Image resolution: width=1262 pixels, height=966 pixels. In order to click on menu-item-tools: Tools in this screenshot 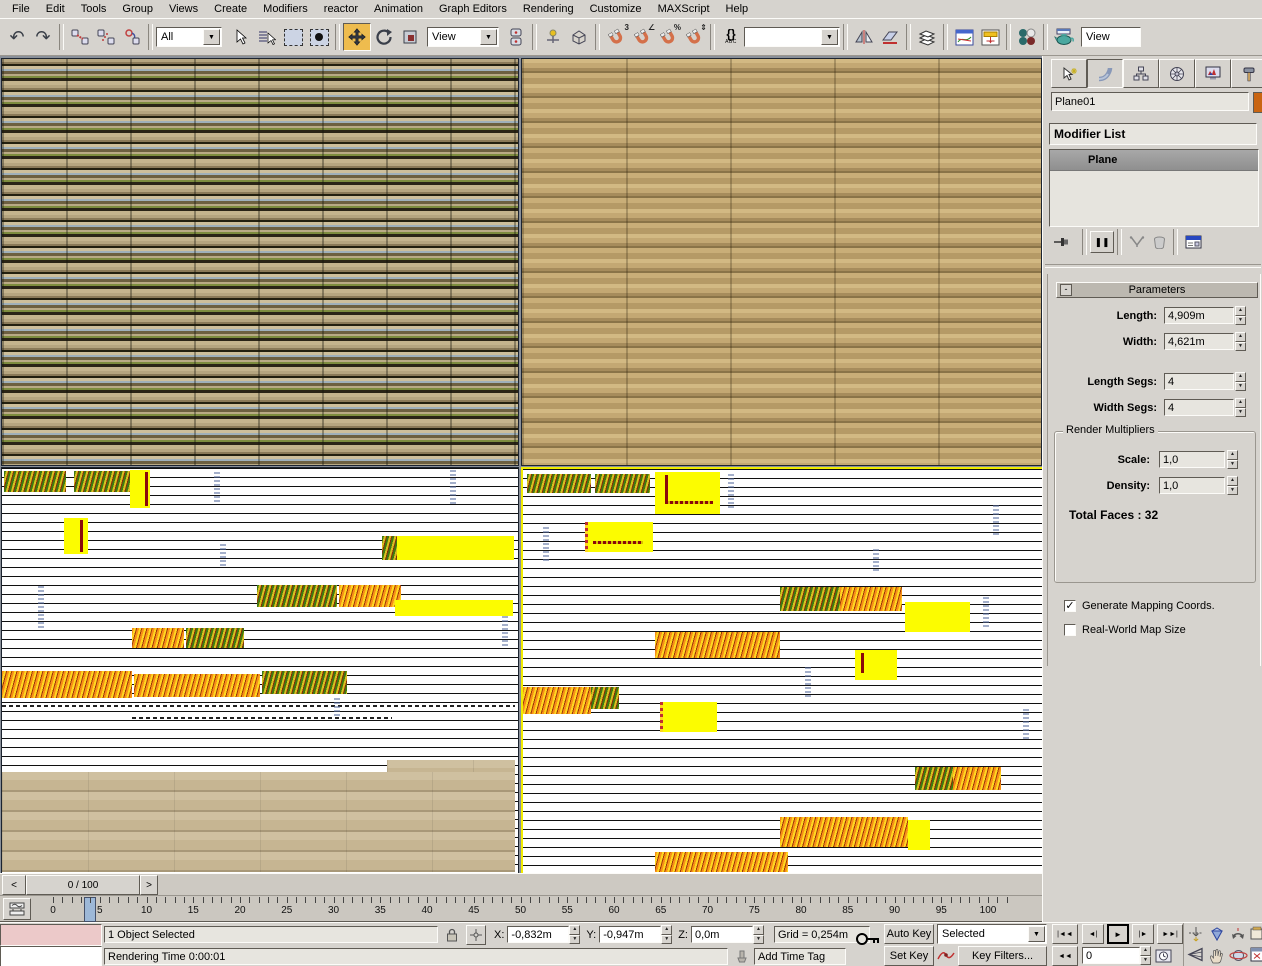, I will do `click(93, 9)`.